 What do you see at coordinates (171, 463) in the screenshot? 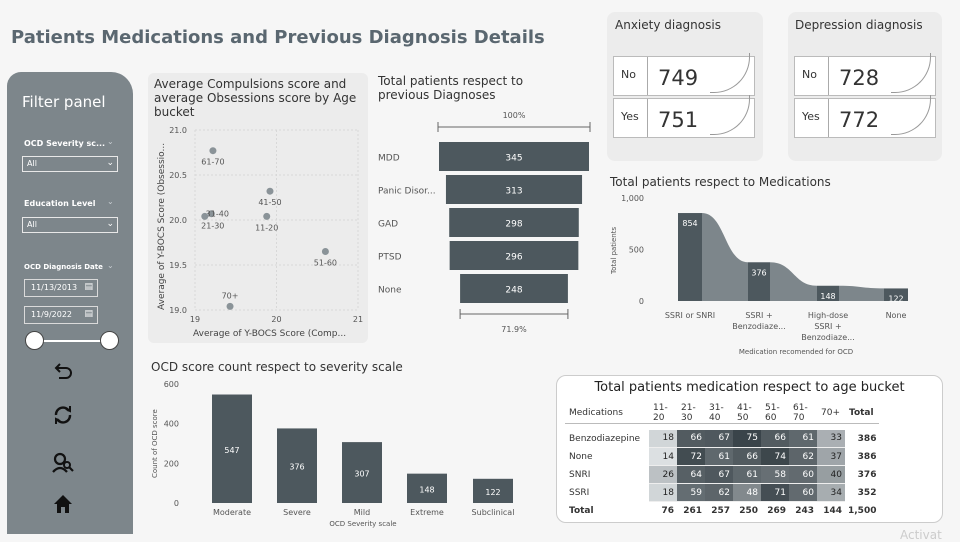
I see `y-tick-label: 200` at bounding box center [171, 463].